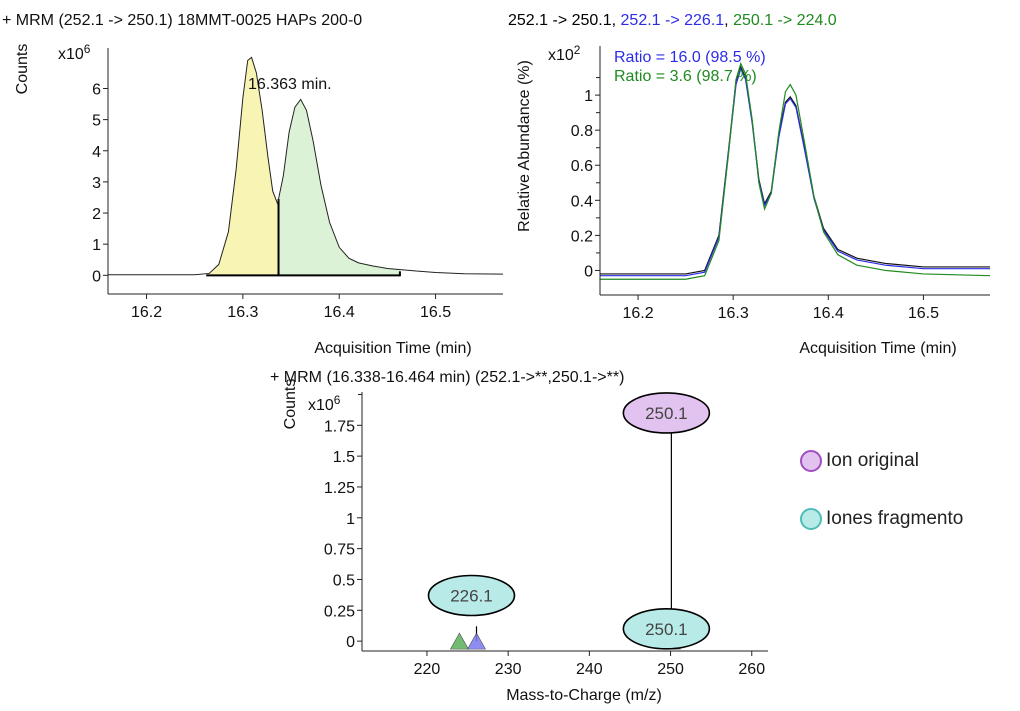  I want to click on y-tick-label: 0.25, so click(339, 611).